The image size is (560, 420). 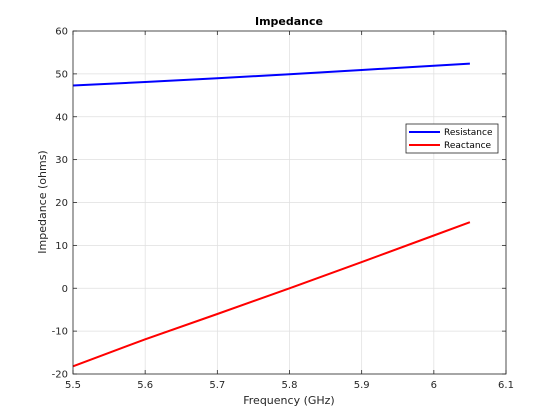 I want to click on y-tick-label: 0, so click(x=65, y=289).